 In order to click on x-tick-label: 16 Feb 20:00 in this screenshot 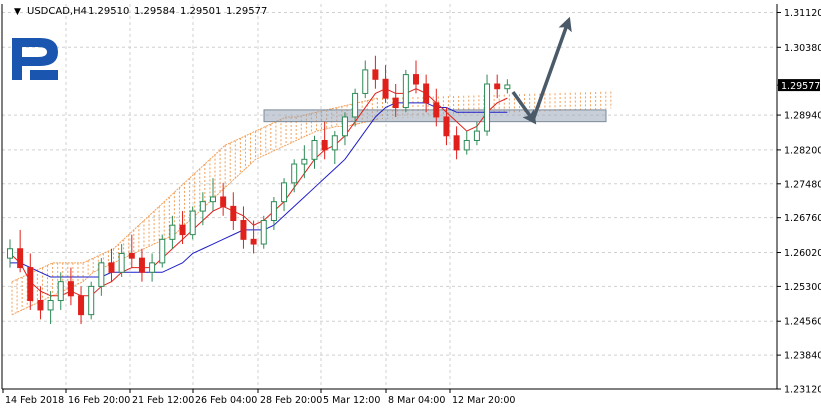, I will do `click(99, 400)`.